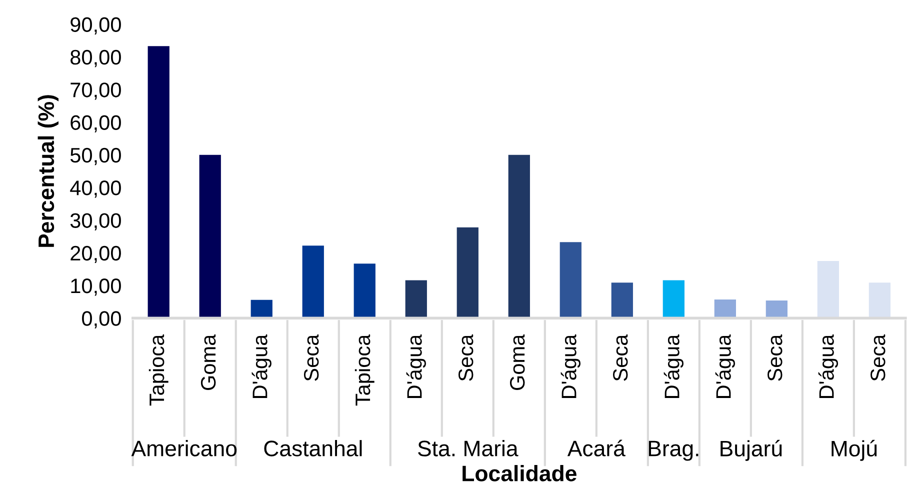 The height and width of the screenshot is (485, 910). Describe the element at coordinates (95, 25) in the screenshot. I see `y-tick-label: 90,00` at that location.